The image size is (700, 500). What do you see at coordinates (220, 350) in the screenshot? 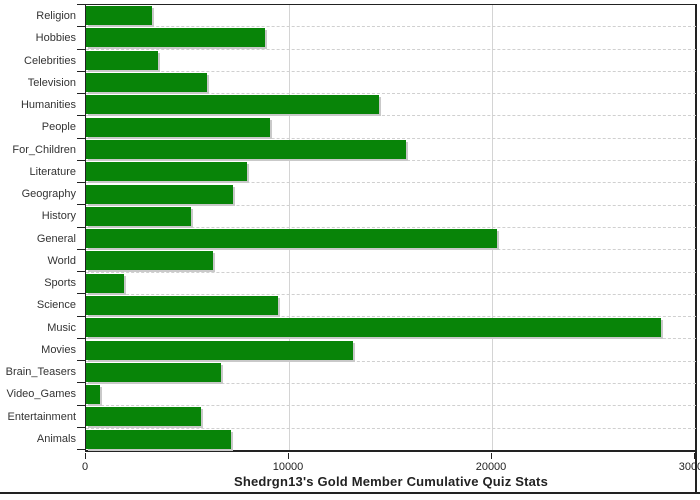
I see `bar-movies` at bounding box center [220, 350].